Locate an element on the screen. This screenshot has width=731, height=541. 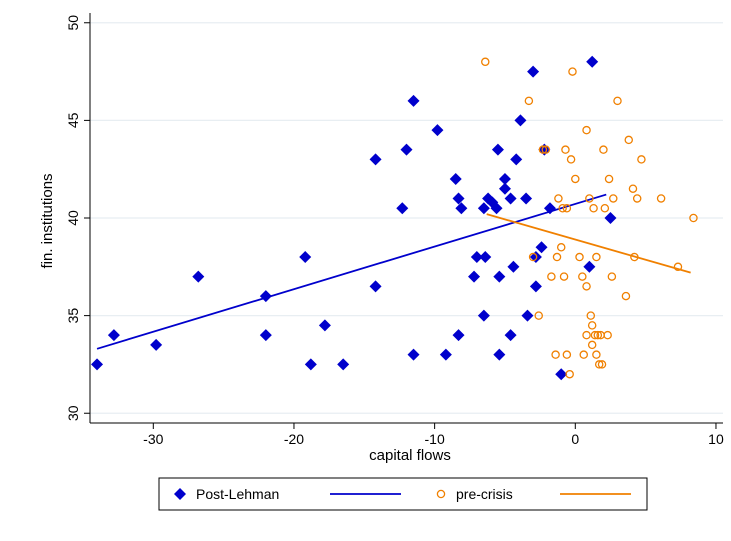
x-tick-label: 0 is located at coordinates (575, 439).